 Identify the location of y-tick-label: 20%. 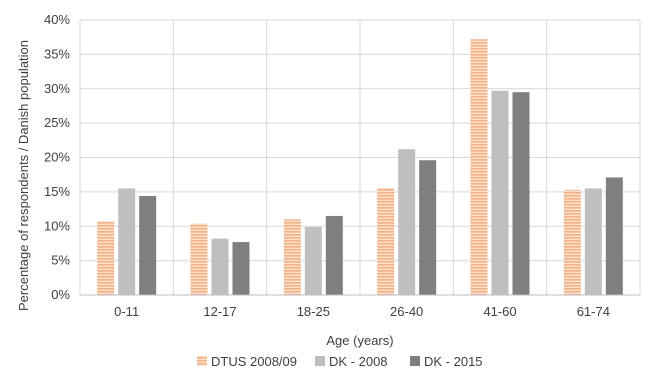
(57, 157).